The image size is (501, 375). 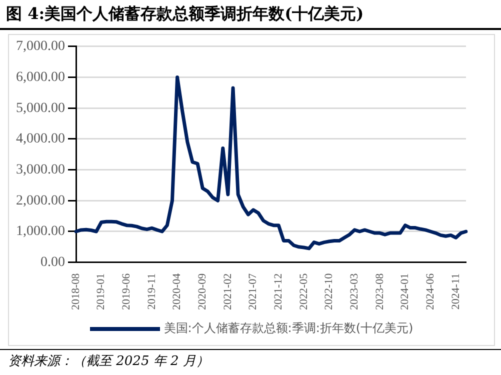 What do you see at coordinates (108, 361) in the screenshot?
I see `text: 资料来源：（截至 2025 年 2 月）` at bounding box center [108, 361].